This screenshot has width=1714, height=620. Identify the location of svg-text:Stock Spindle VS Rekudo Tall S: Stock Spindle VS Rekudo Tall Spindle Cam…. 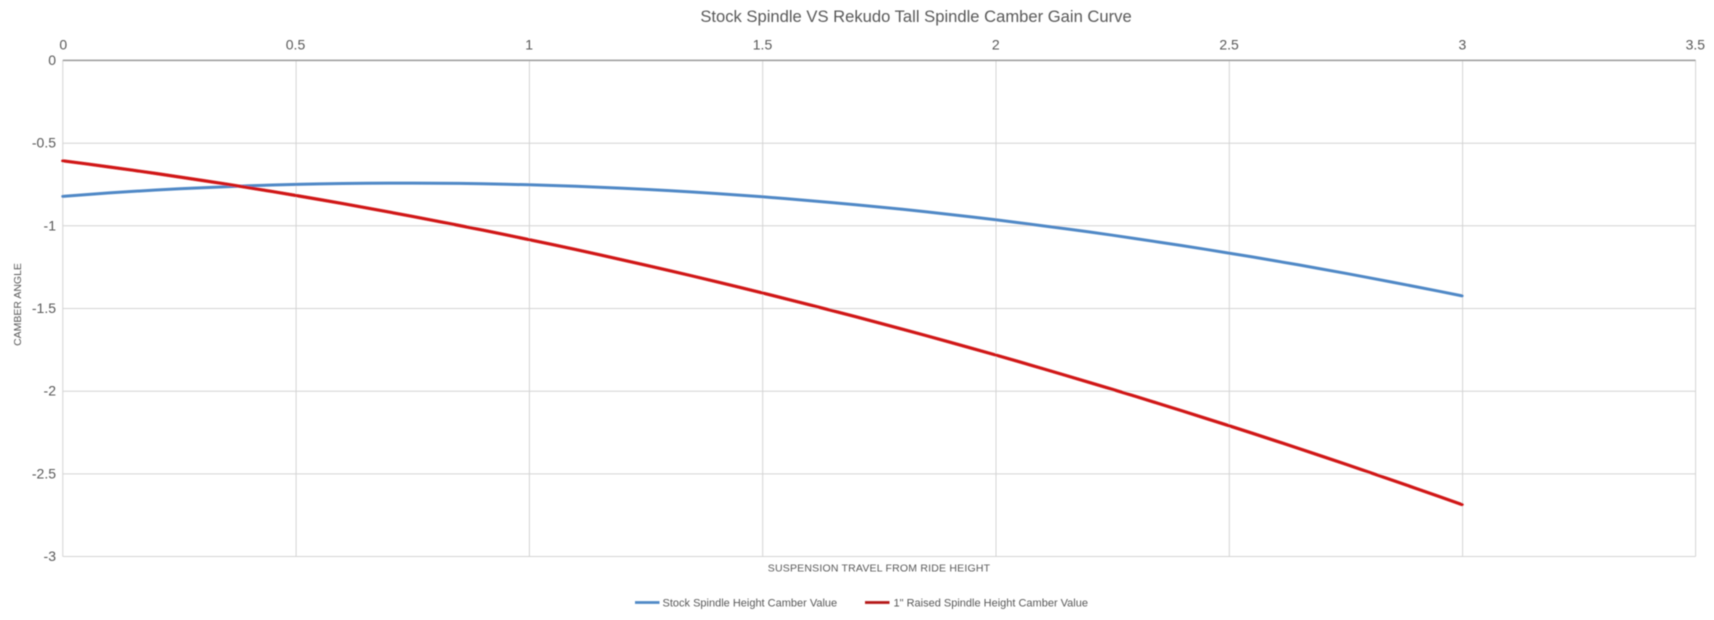
(915, 16).